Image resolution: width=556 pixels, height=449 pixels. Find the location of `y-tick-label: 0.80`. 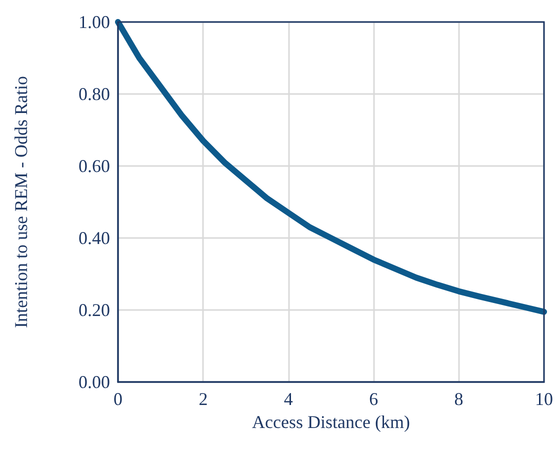

y-tick-label: 0.80 is located at coordinates (94, 94).